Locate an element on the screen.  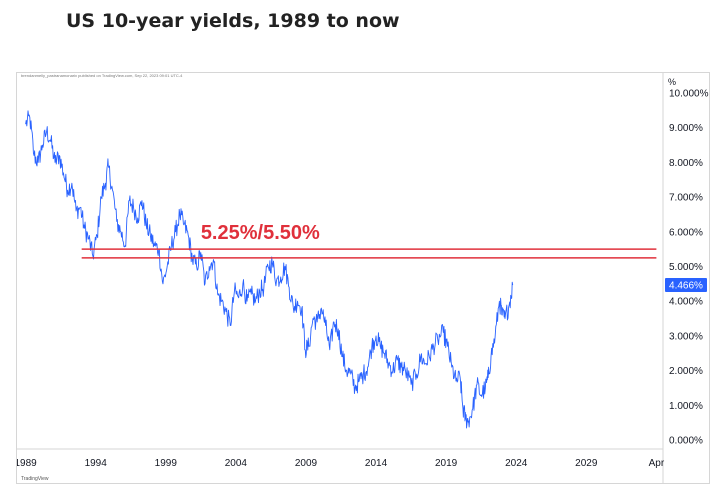
x-tick-label: 1999 is located at coordinates (166, 463).